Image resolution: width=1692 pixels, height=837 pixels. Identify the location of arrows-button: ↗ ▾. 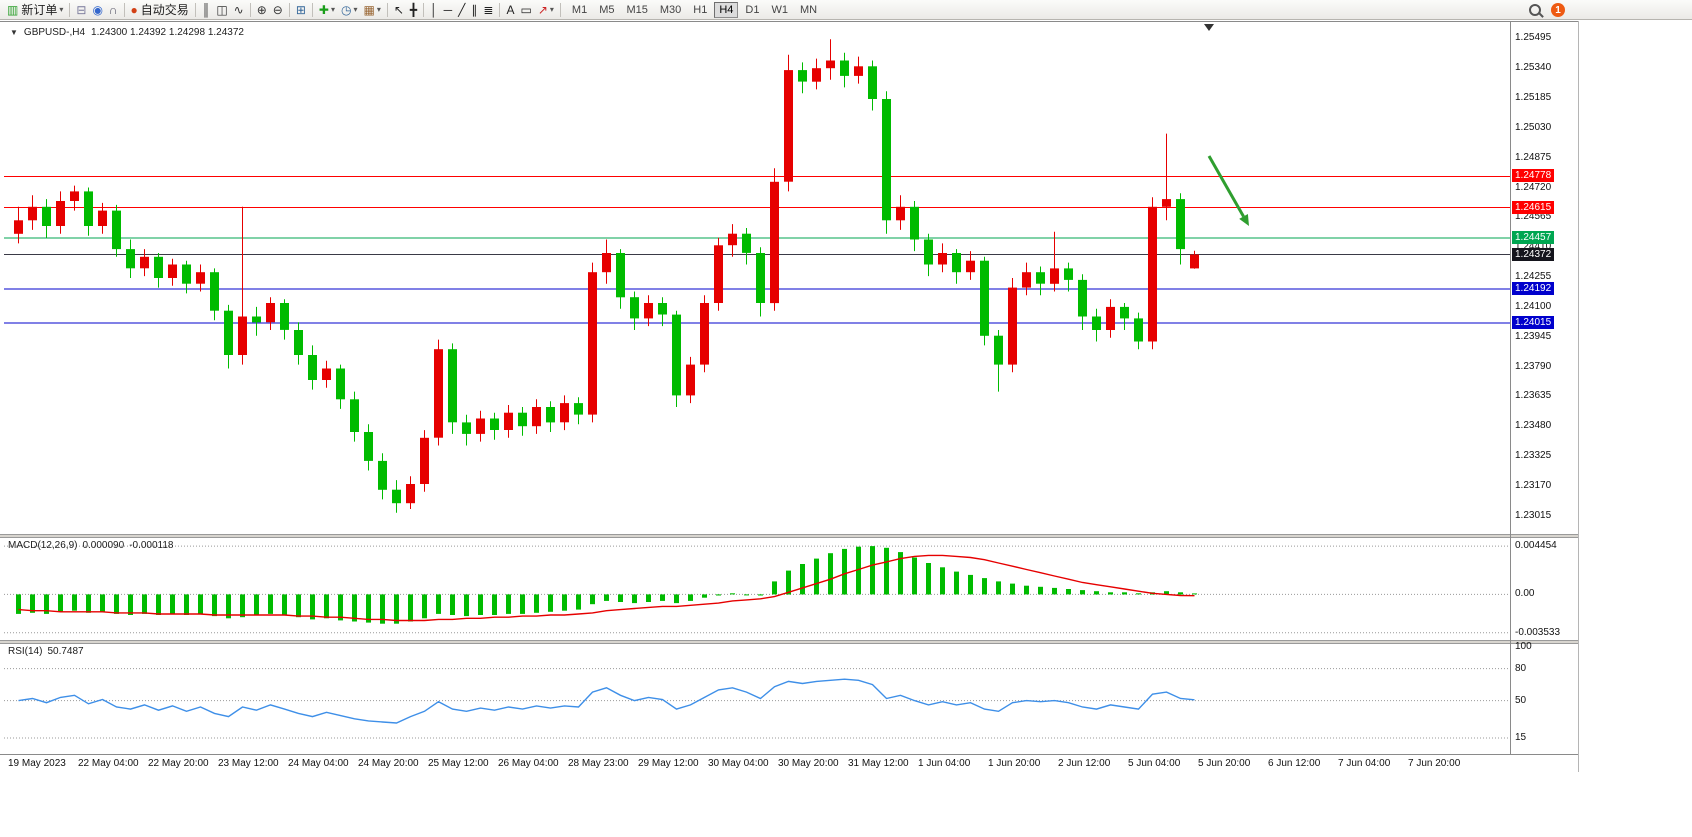
(546, 10).